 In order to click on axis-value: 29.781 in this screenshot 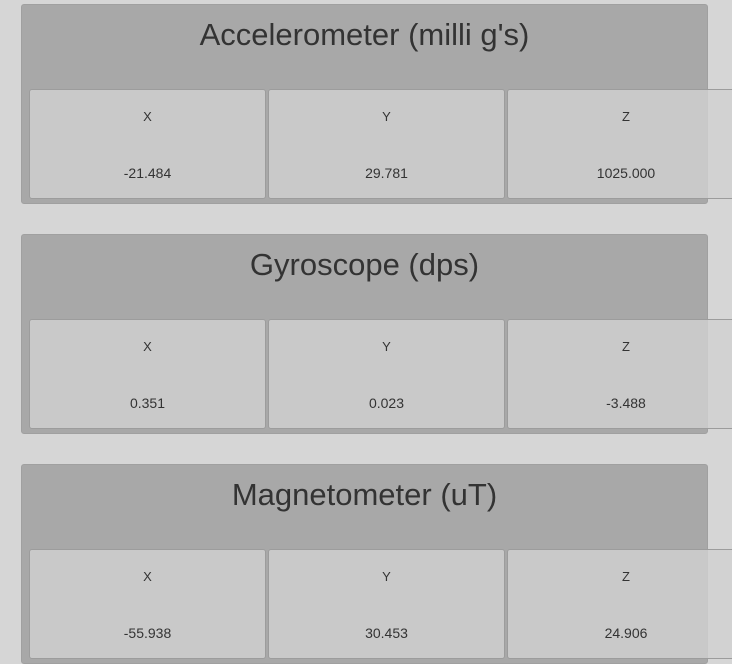, I will do `click(386, 173)`.